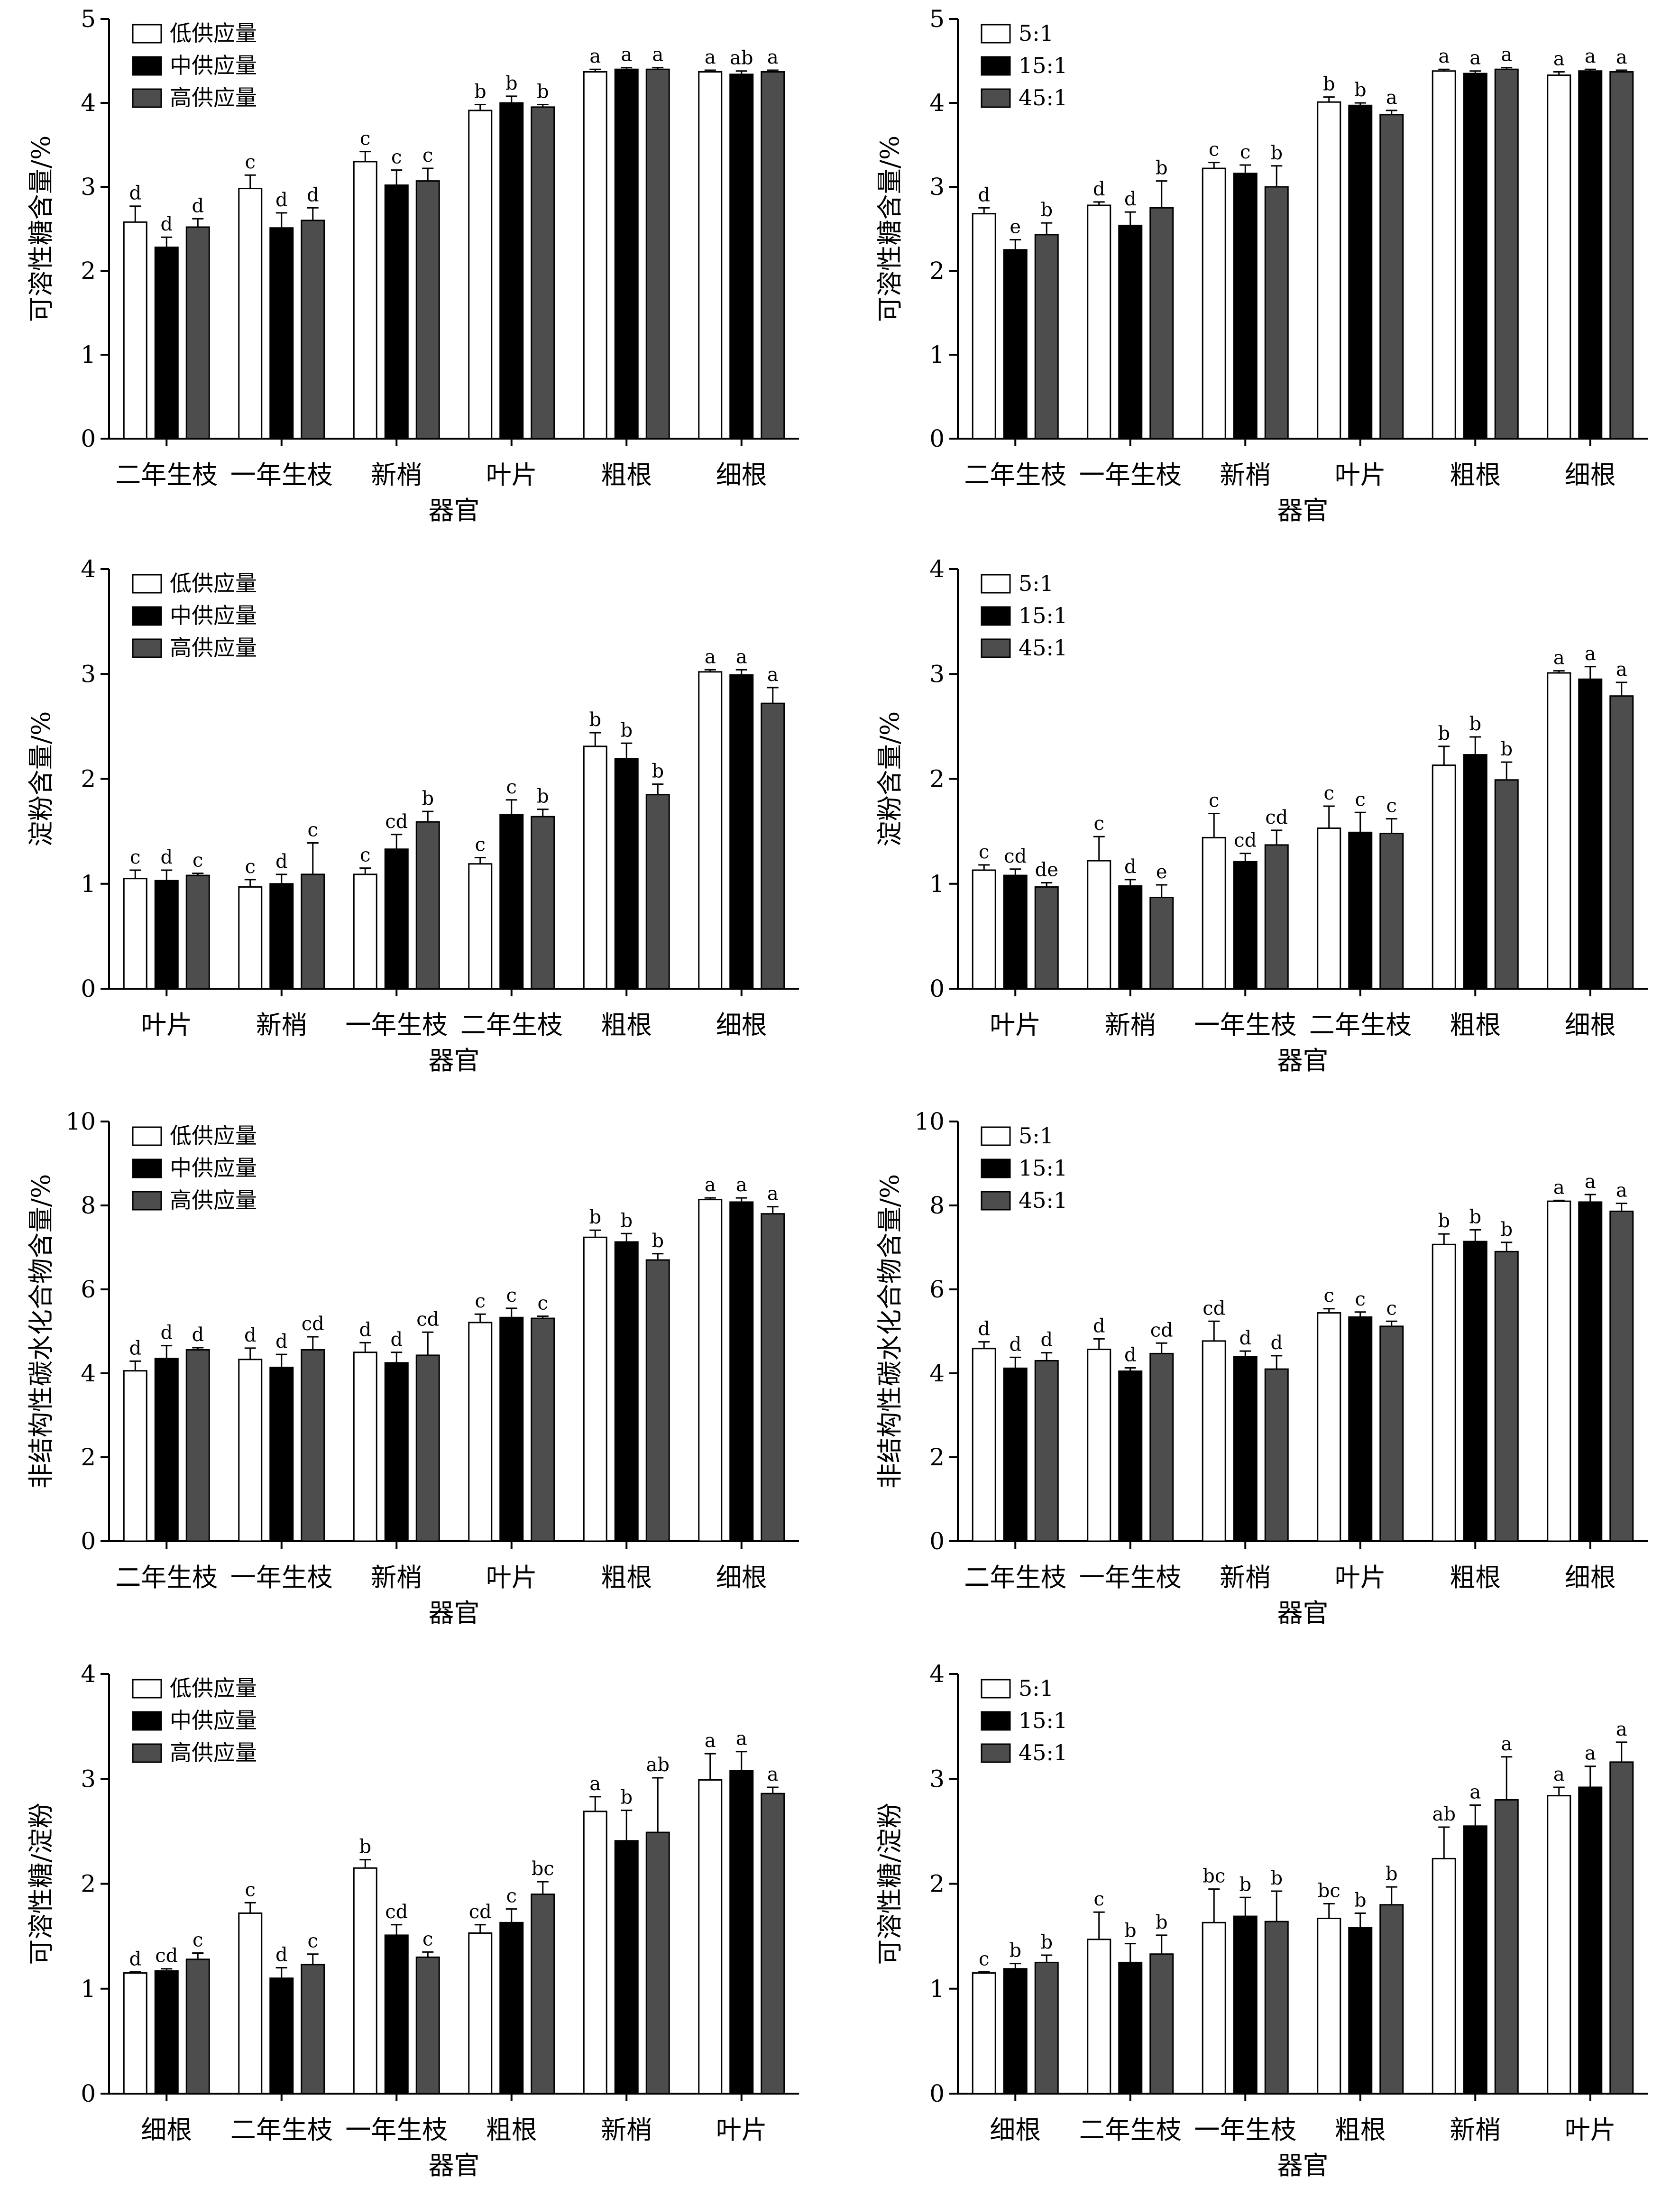 The height and width of the screenshot is (2188, 1680). I want to click on x-tick-label: 叶片, so click(1590, 2130).